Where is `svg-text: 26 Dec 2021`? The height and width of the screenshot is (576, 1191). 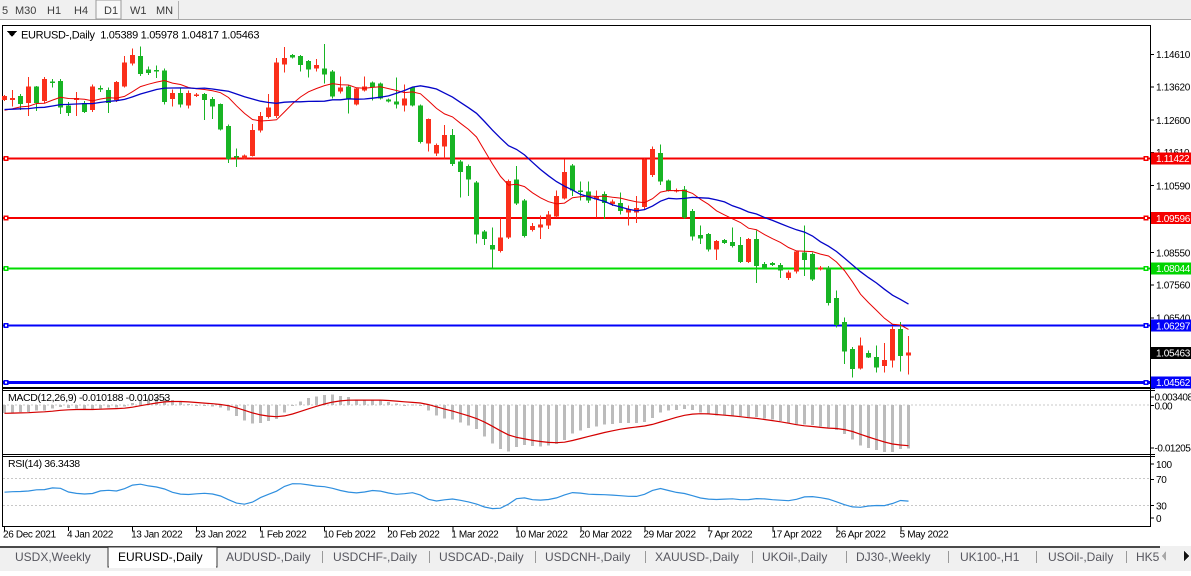 svg-text: 26 Dec 2021 is located at coordinates (30, 535).